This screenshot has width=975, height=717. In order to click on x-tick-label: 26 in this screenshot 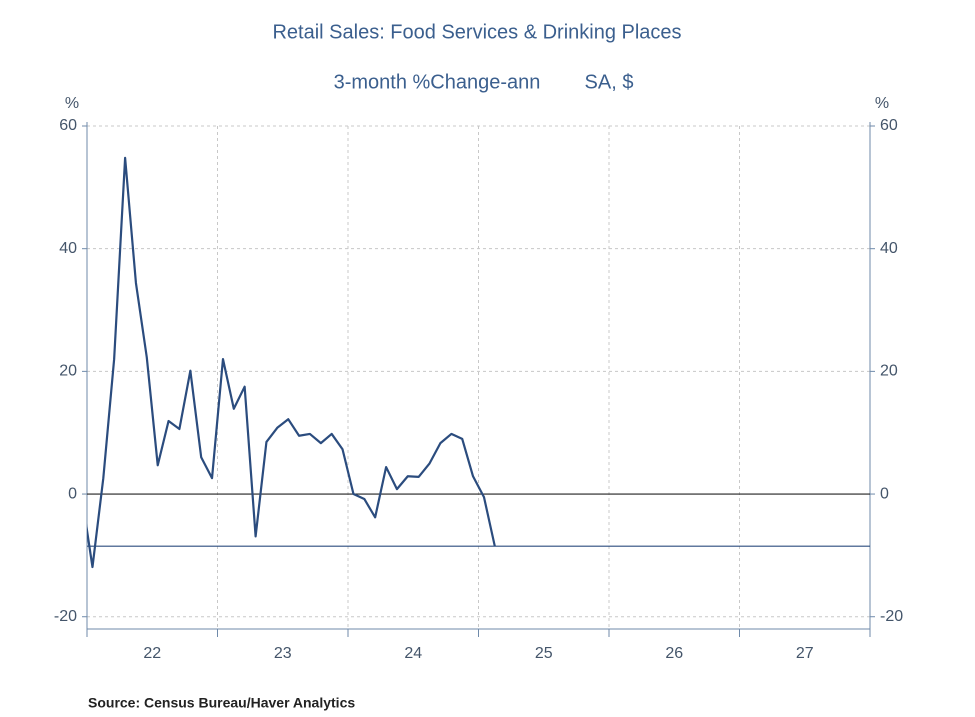, I will do `click(674, 653)`.